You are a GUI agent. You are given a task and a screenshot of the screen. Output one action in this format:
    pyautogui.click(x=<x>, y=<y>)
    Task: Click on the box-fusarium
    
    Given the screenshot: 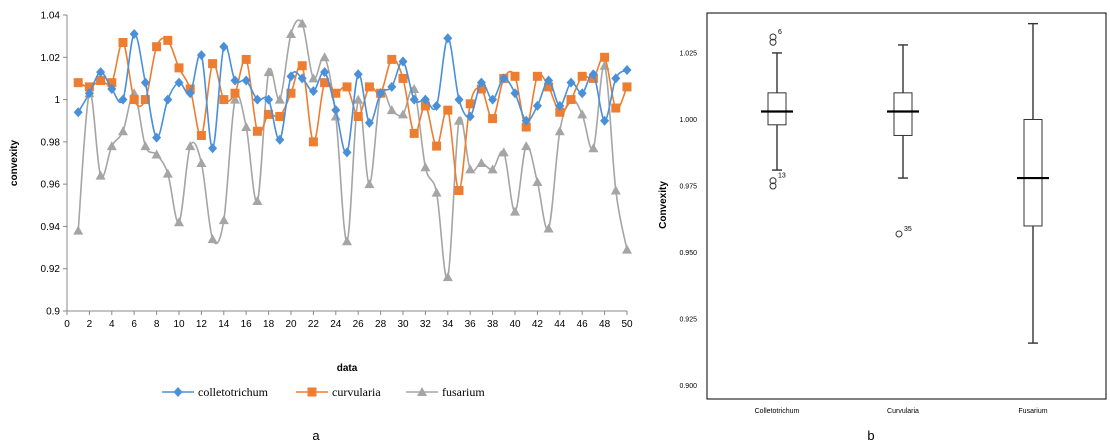 What is the action you would take?
    pyautogui.click(x=1033, y=183)
    